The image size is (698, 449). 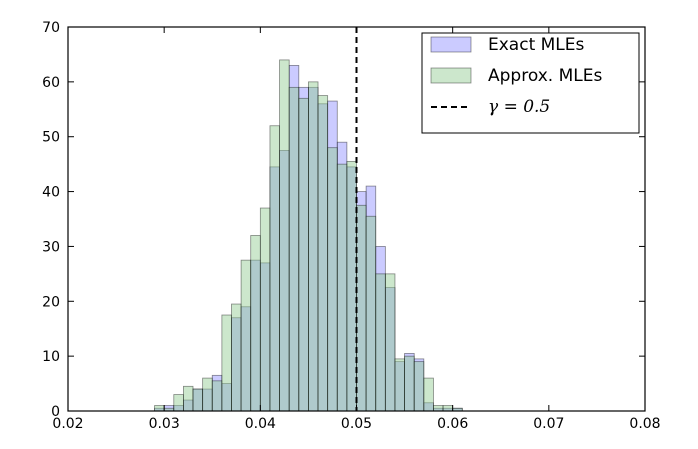 I want to click on y-tick-label-7: 70, so click(x=51, y=28).